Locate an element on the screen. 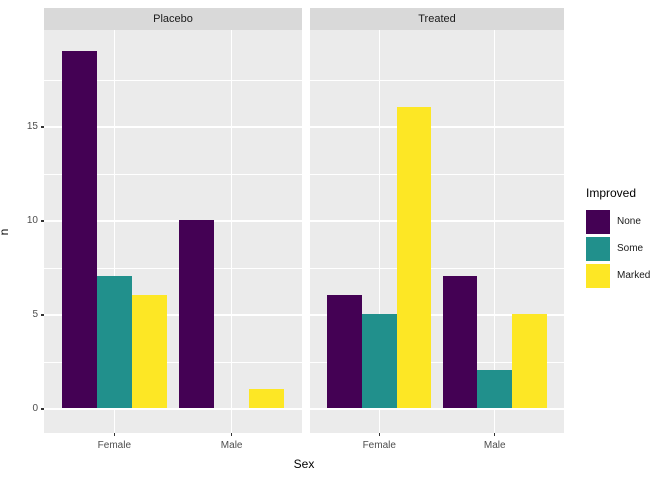  bar-placebo-male-marked is located at coordinates (267, 398).